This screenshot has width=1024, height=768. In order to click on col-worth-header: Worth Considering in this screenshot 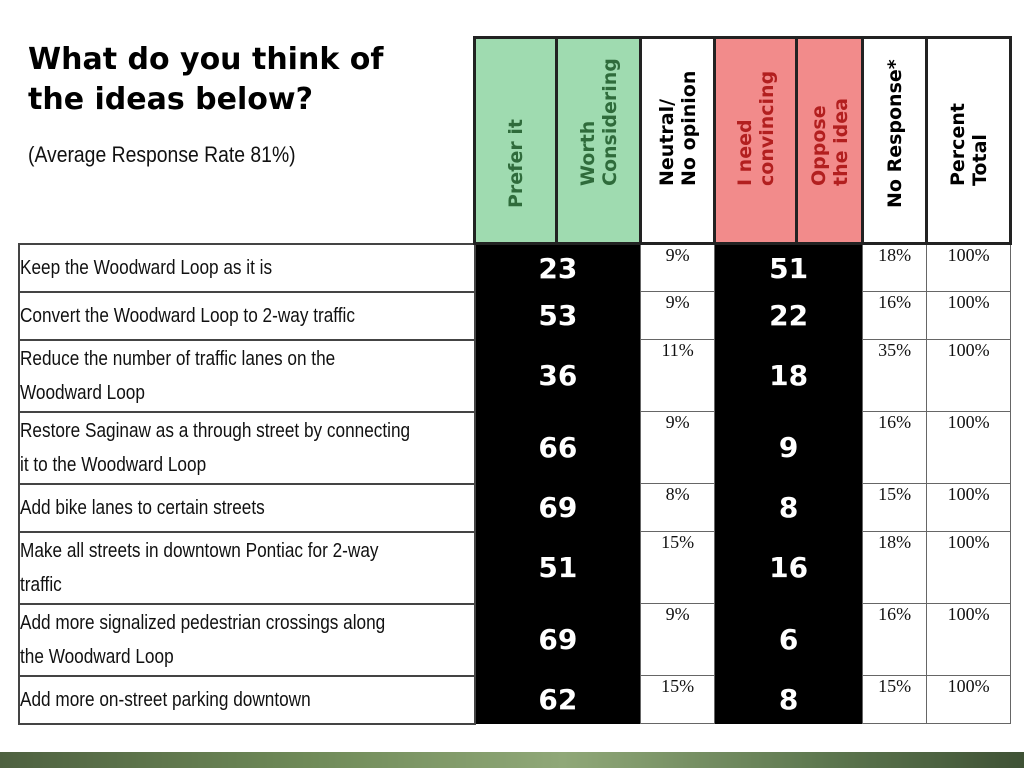, I will do `click(599, 140)`.